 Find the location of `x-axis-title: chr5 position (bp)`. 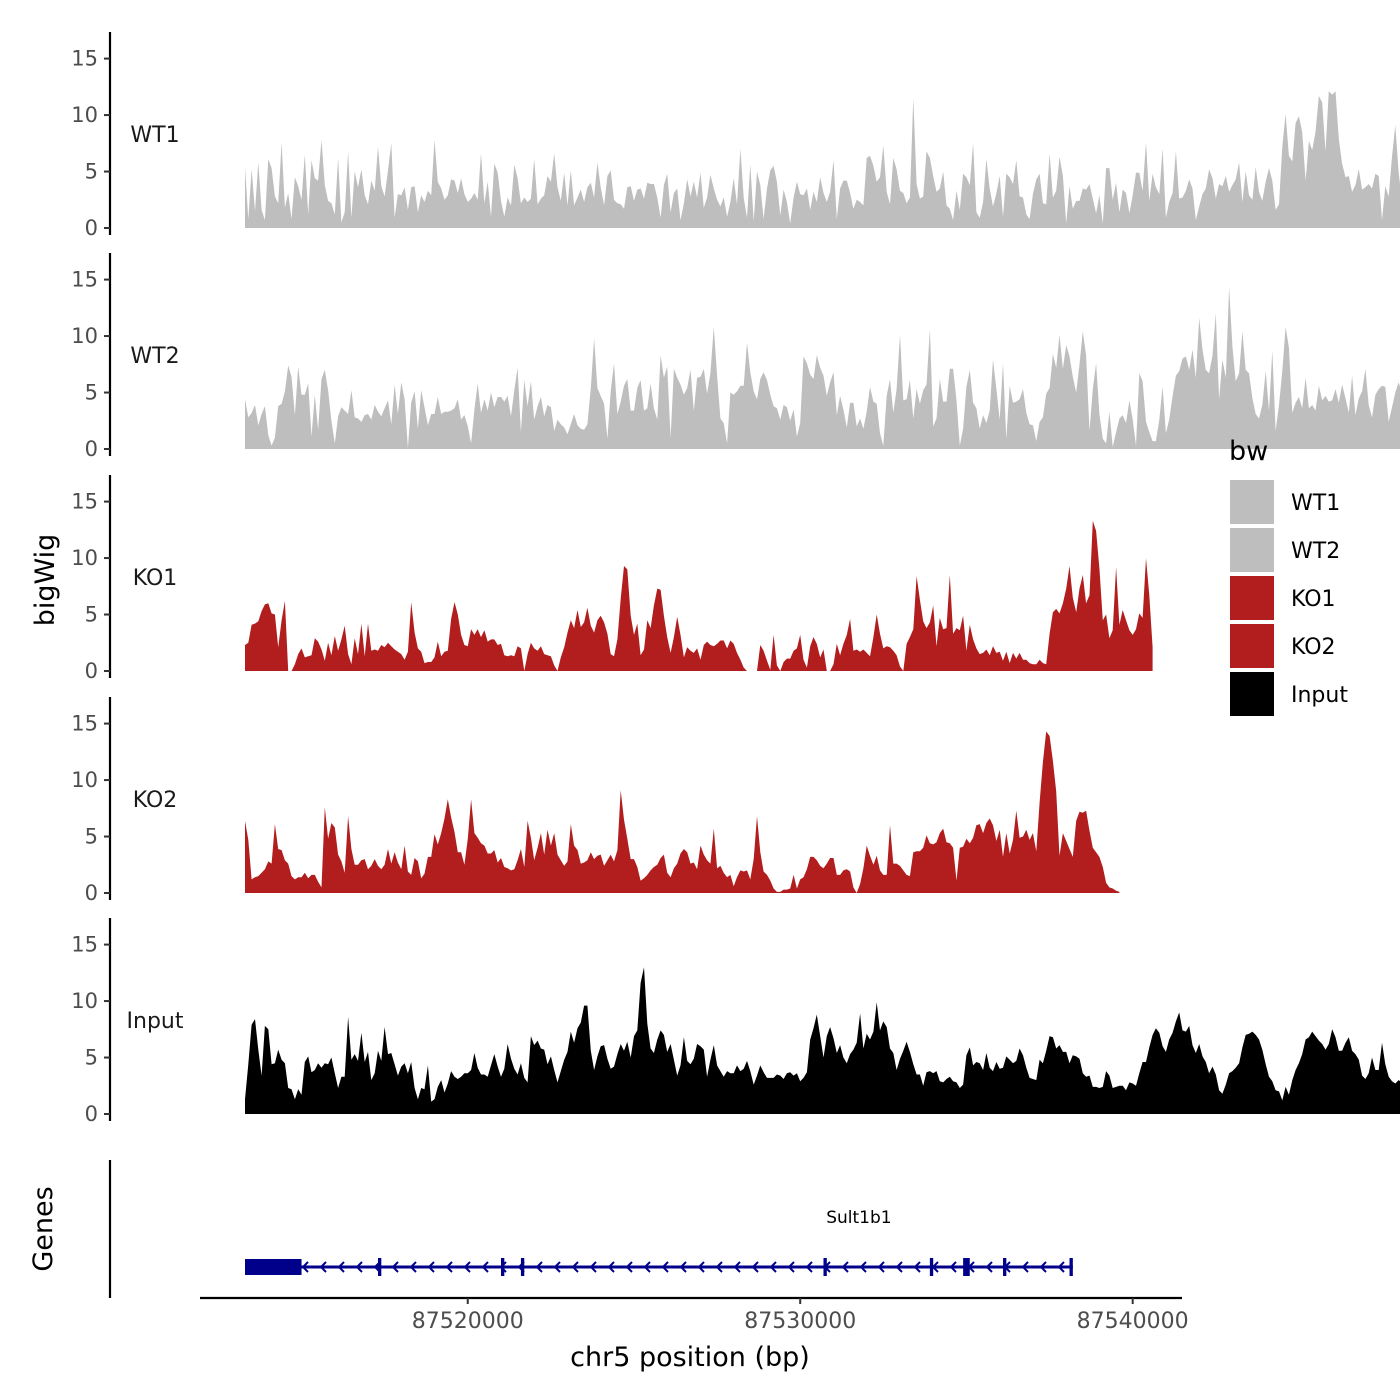

x-axis-title: chr5 position (bp) is located at coordinates (690, 1357).